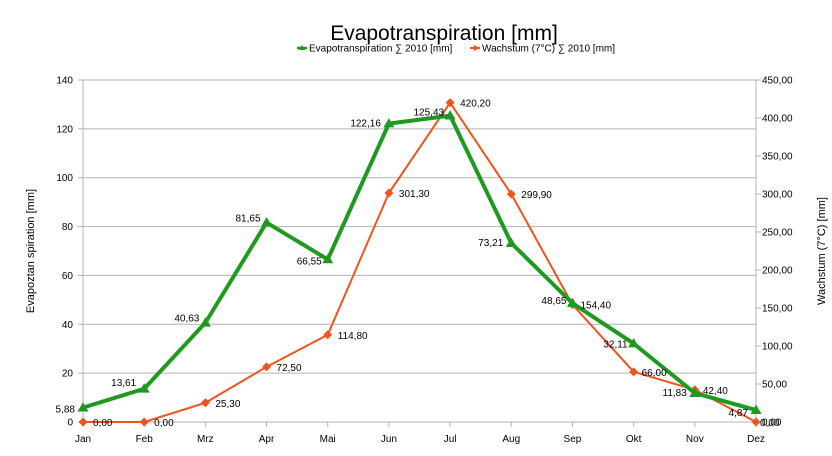  What do you see at coordinates (227, 404) in the screenshot?
I see `wachstum-data-label: 25,30` at bounding box center [227, 404].